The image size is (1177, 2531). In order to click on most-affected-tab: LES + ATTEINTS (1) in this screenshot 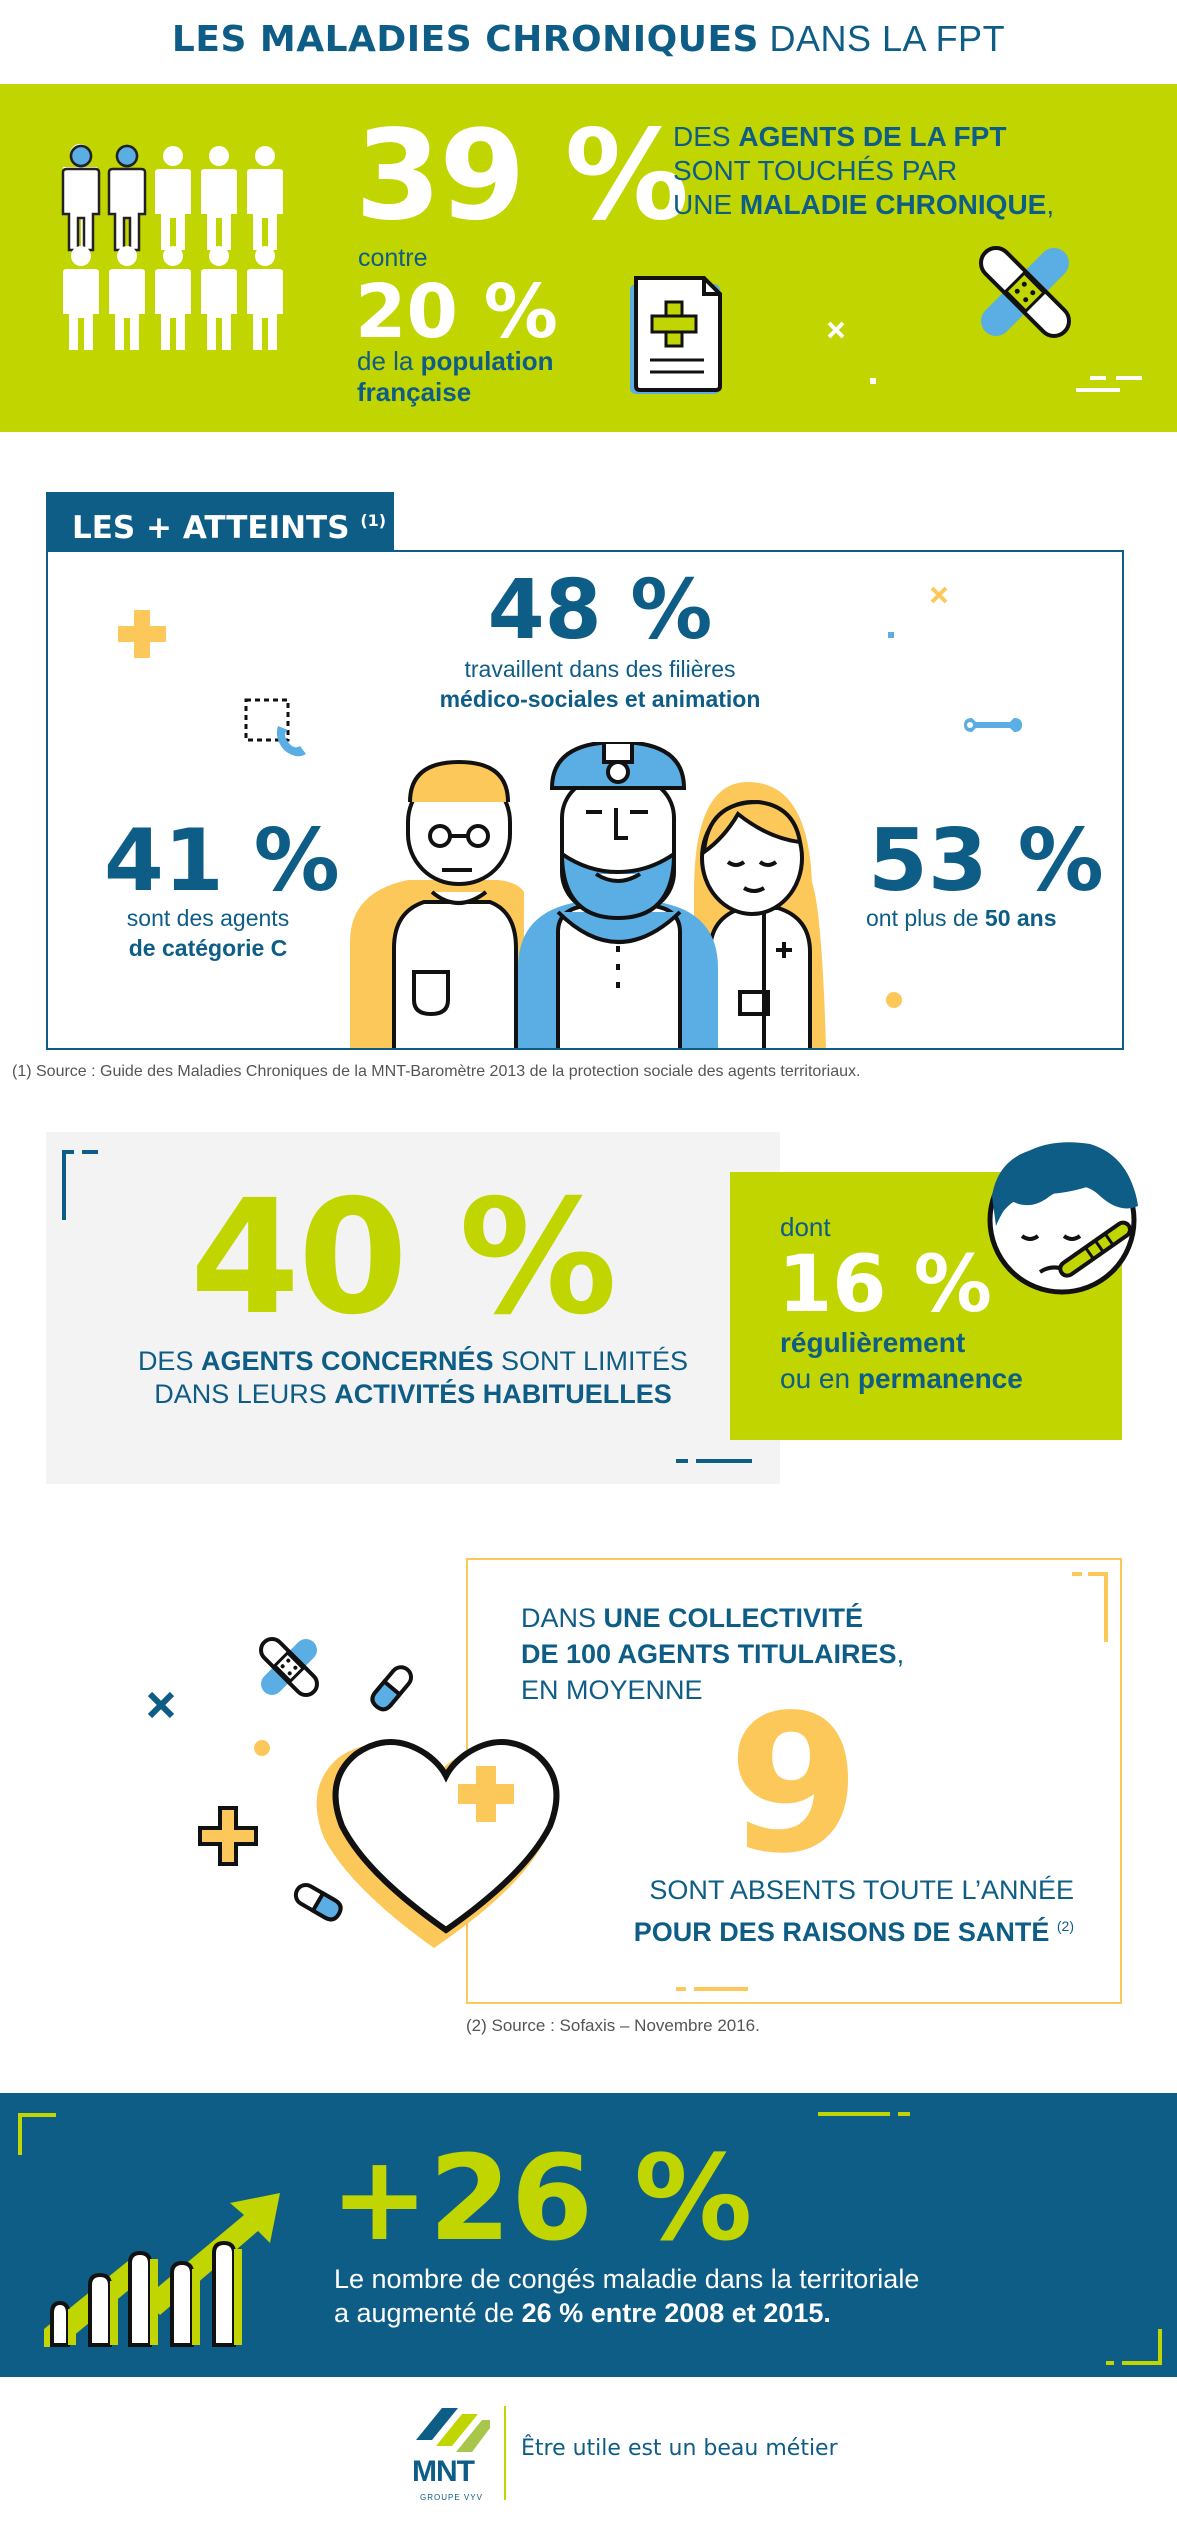, I will do `click(220, 521)`.